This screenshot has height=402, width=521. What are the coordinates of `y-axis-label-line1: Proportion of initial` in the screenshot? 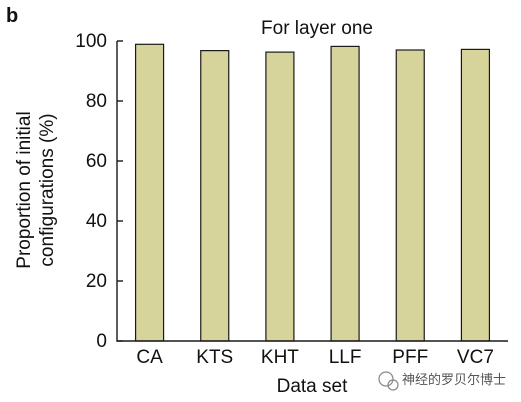 It's located at (24, 189).